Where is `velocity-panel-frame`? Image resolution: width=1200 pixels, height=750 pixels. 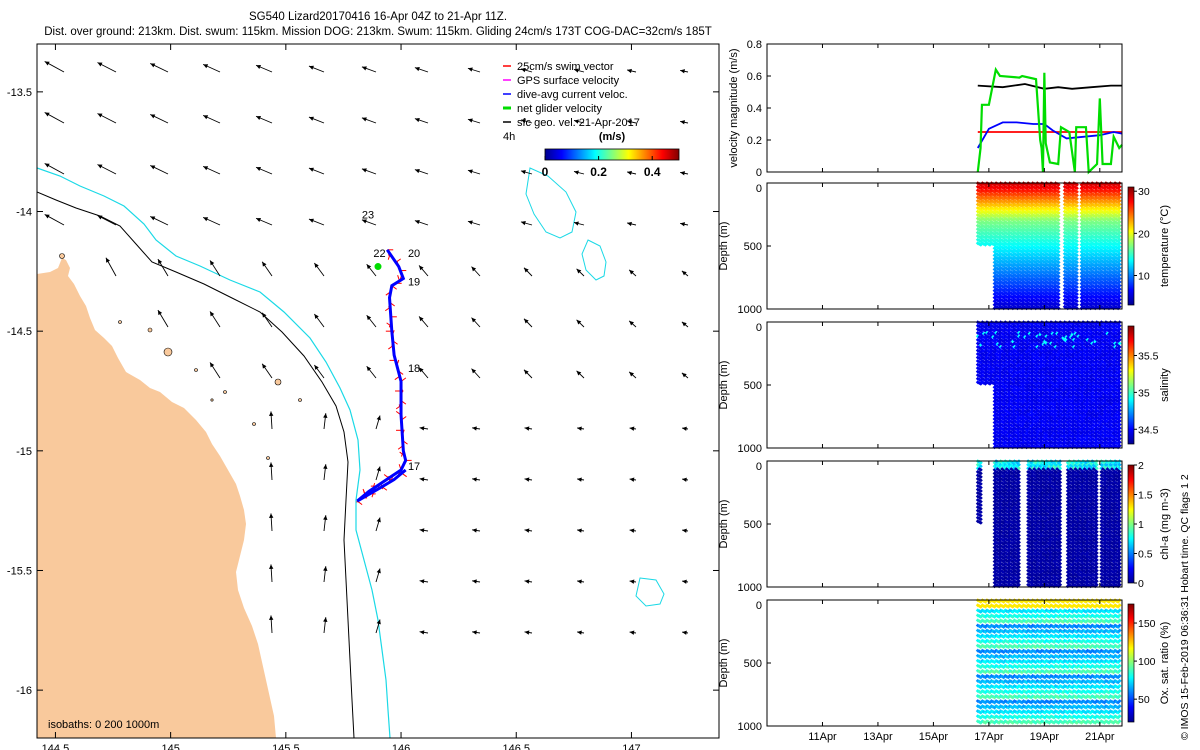 velocity-panel-frame is located at coordinates (944, 108).